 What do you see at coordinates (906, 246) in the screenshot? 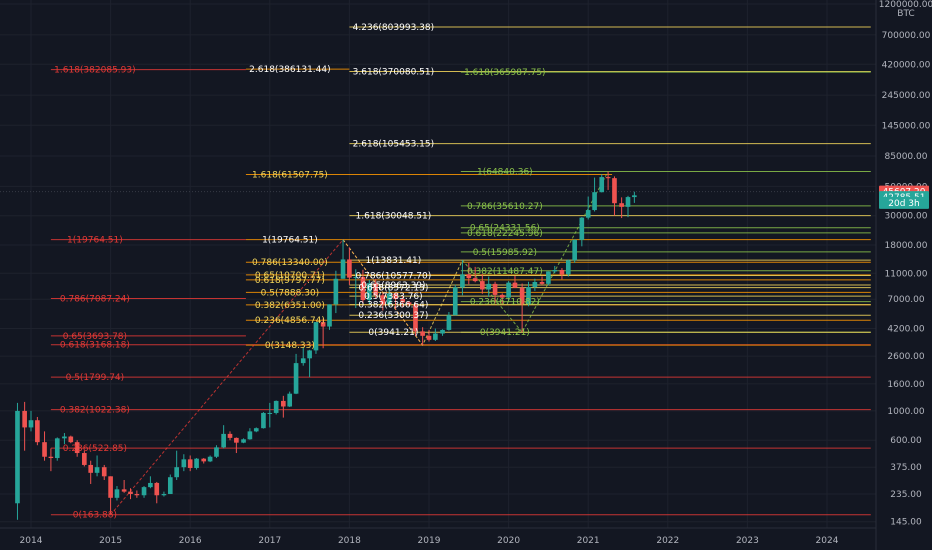
I see `y-tick-label: 18000.00` at bounding box center [906, 246].